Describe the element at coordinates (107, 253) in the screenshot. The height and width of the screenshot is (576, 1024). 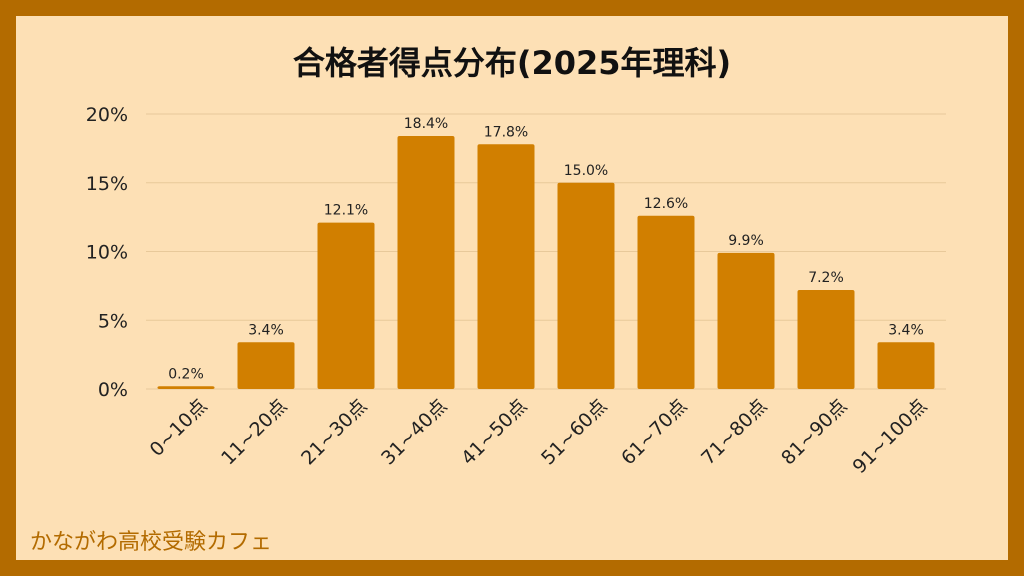
I see `y-tick-label: 10%` at that location.